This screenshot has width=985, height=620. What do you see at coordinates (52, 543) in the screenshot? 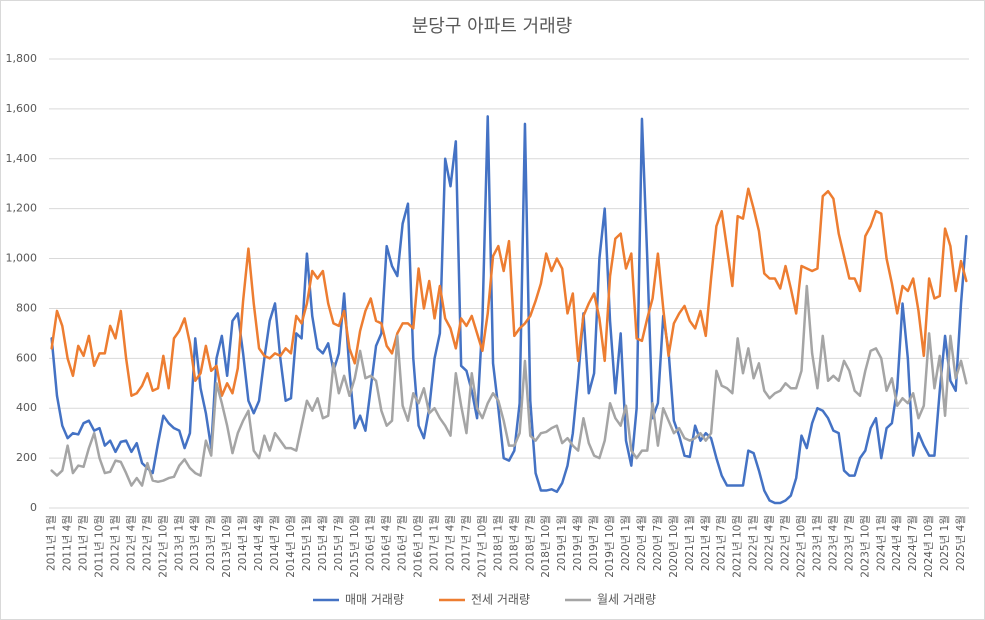
I see `x-tick-label: 2011년 1월` at bounding box center [52, 543].